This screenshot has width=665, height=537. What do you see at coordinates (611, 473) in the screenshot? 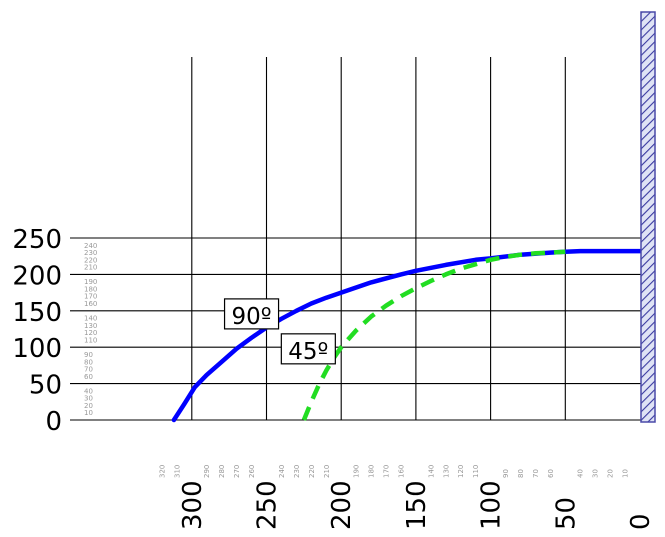
I see `x-minor-label-20: 20` at bounding box center [611, 473].